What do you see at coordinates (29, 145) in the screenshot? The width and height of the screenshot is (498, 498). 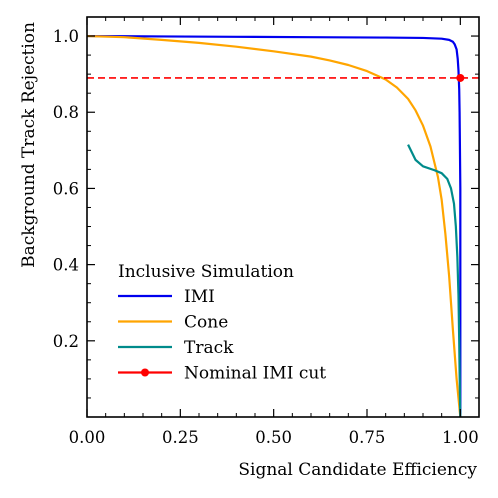 I see `y-axis-title: Background Track Rejection` at bounding box center [29, 145].